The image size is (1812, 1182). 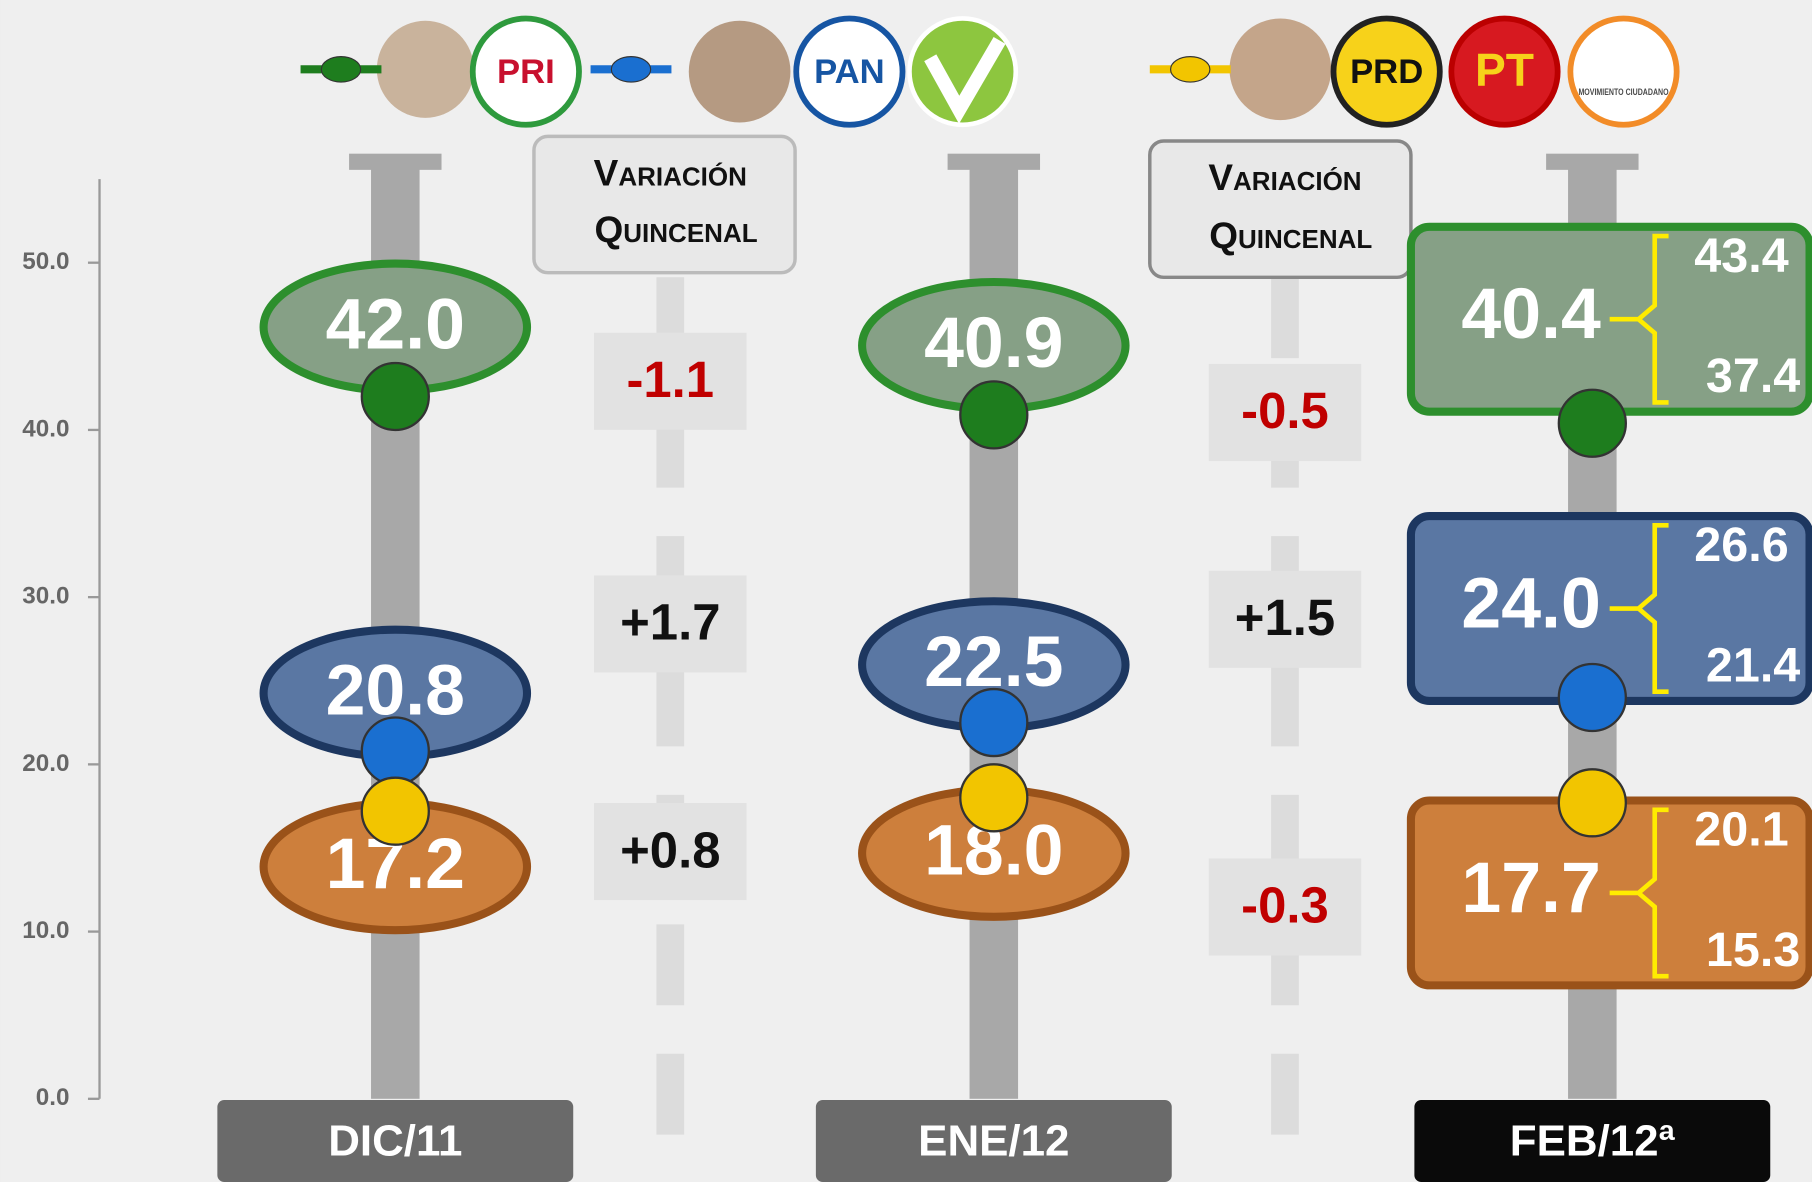 I want to click on photos, so click(x=854, y=72).